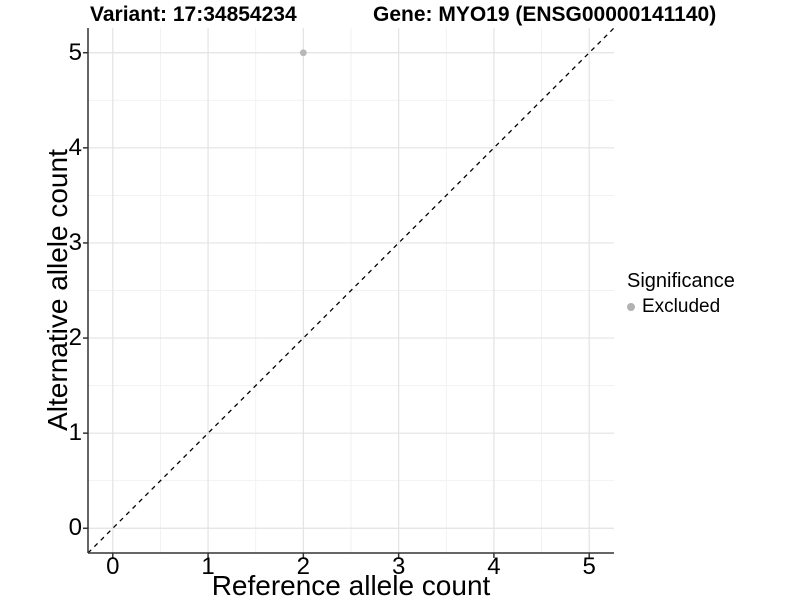 The height and width of the screenshot is (600, 800). I want to click on y-tick-label: 2, so click(75, 338).